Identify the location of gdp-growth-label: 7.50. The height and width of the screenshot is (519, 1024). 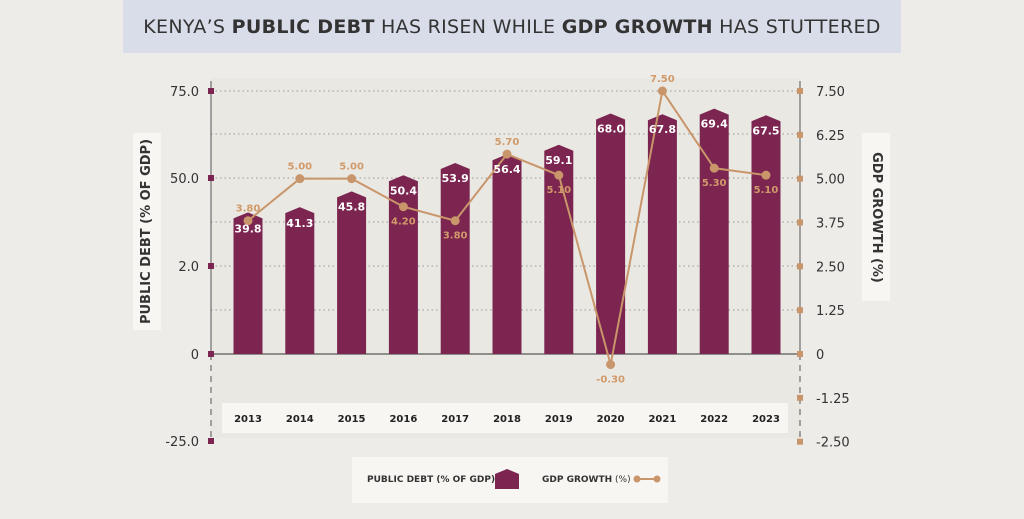
(662, 79).